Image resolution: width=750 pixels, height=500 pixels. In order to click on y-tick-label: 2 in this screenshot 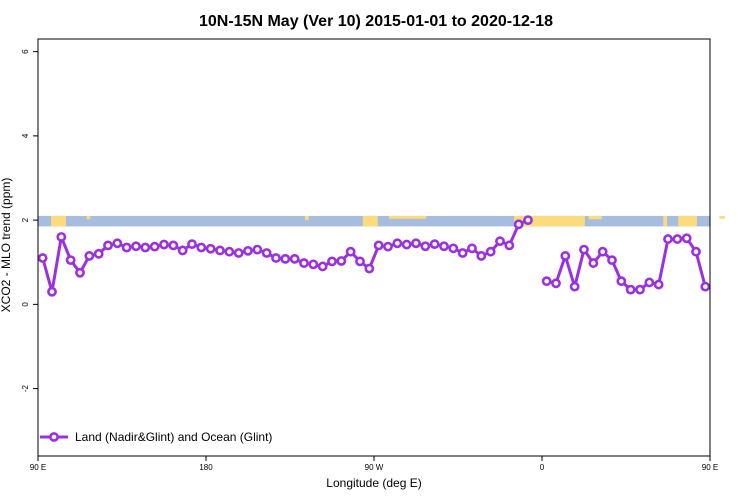, I will do `click(25, 219)`.